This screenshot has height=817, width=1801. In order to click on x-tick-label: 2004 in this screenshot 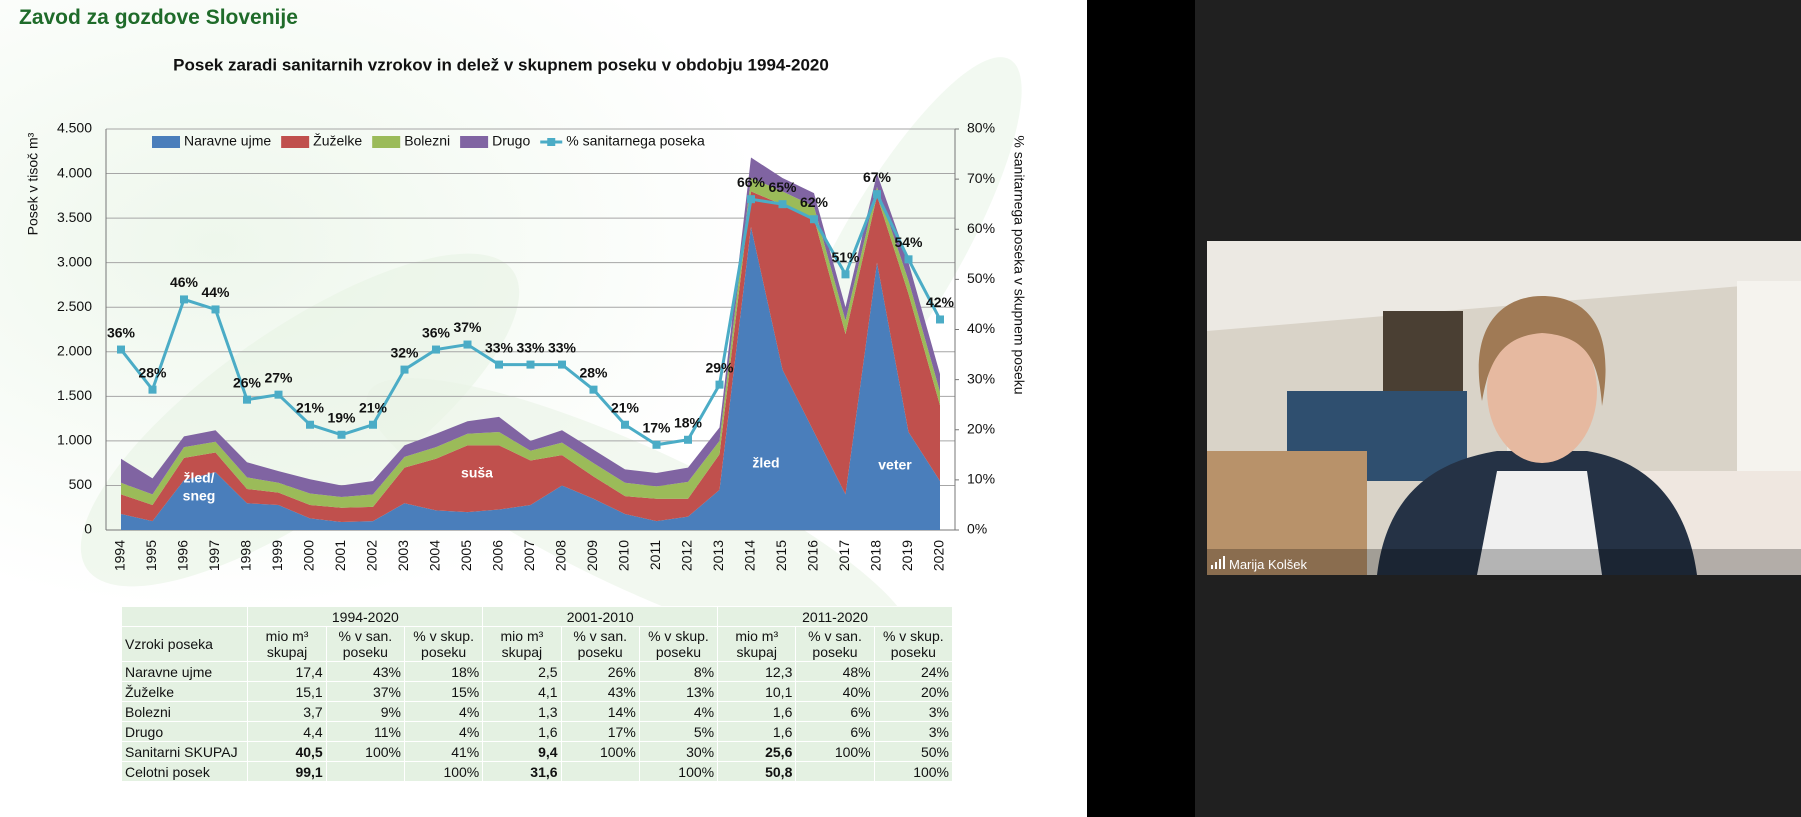, I will do `click(435, 555)`.